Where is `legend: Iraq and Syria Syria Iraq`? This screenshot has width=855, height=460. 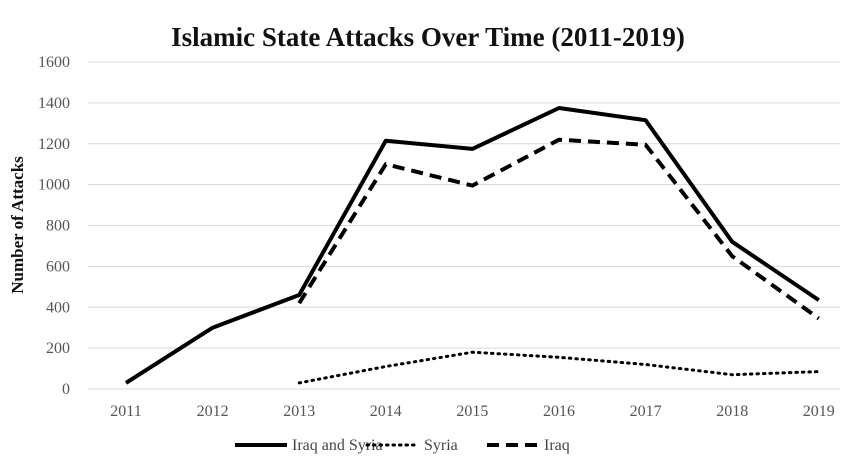 legend: Iraq and Syria Syria Iraq is located at coordinates (402, 445).